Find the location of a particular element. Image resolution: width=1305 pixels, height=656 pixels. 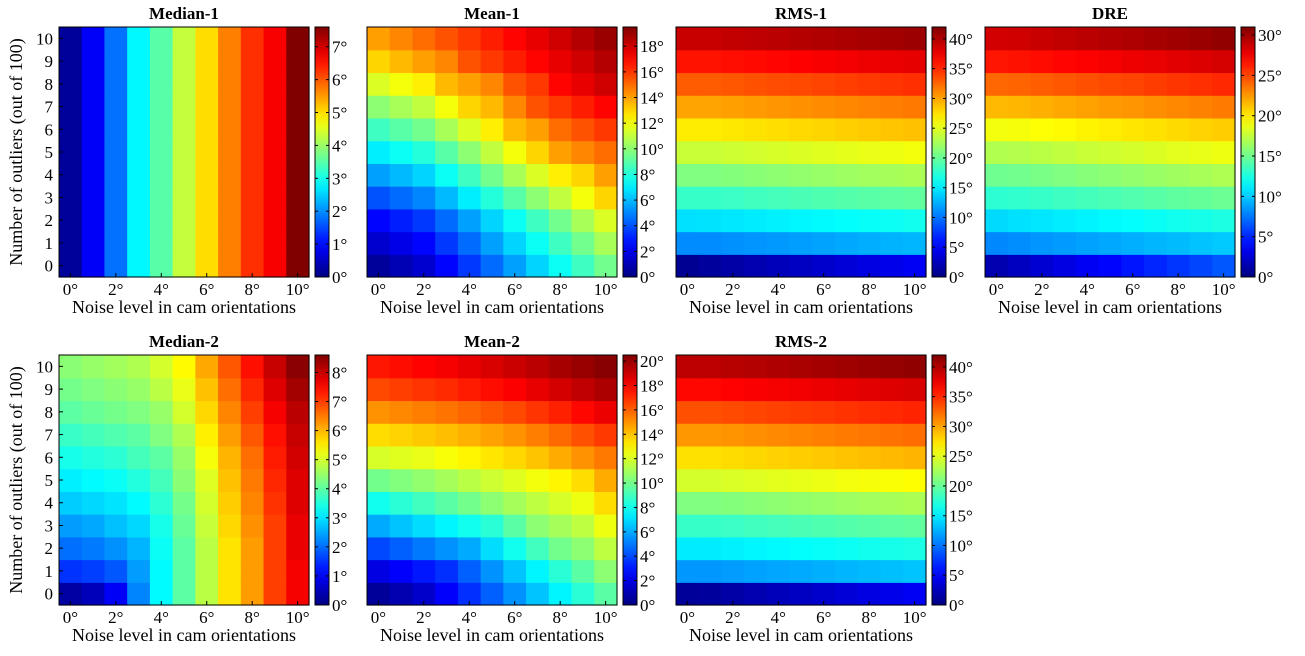

y-tick-label: 9 is located at coordinates (49, 61).